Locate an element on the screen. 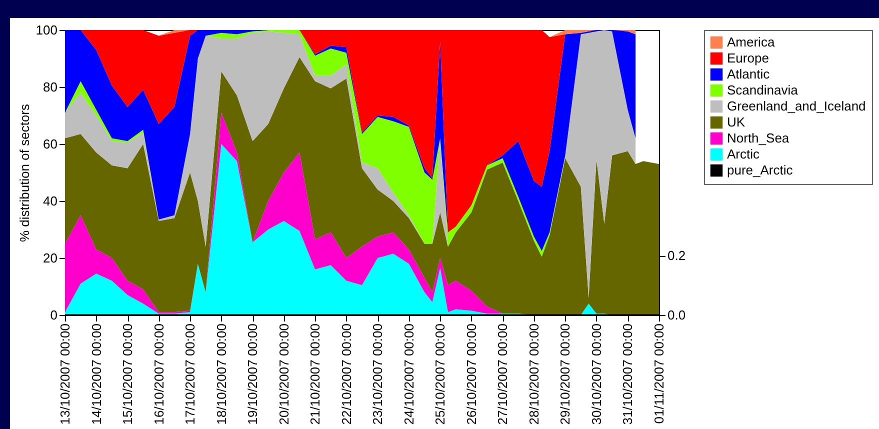 The image size is (879, 429). y-tick-label: 100 is located at coordinates (47, 30).